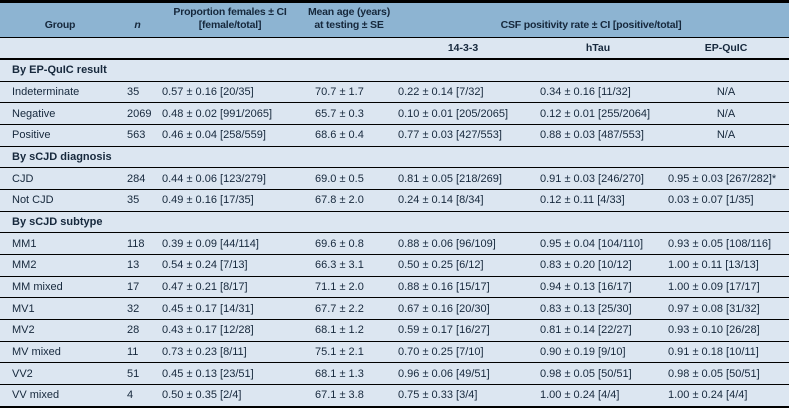 The image size is (789, 408). Describe the element at coordinates (598, 352) in the screenshot. I see `table-cell: 0.90 ± 0.19 [9/10]` at that location.